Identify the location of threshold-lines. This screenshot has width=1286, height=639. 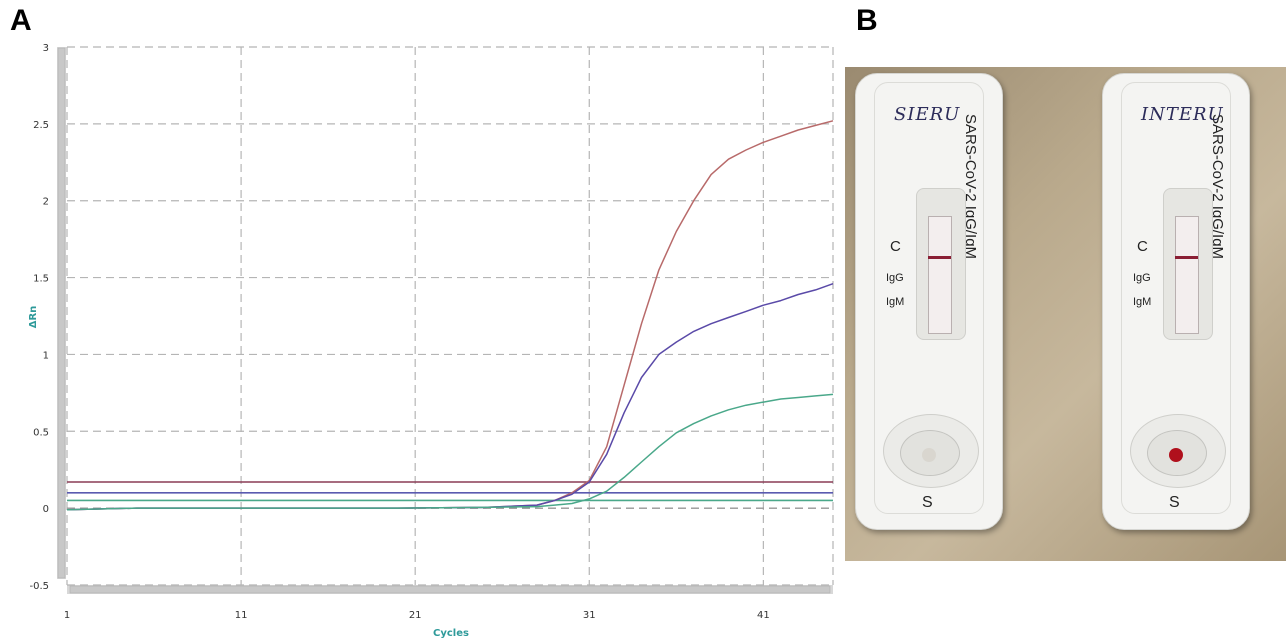
(450, 491).